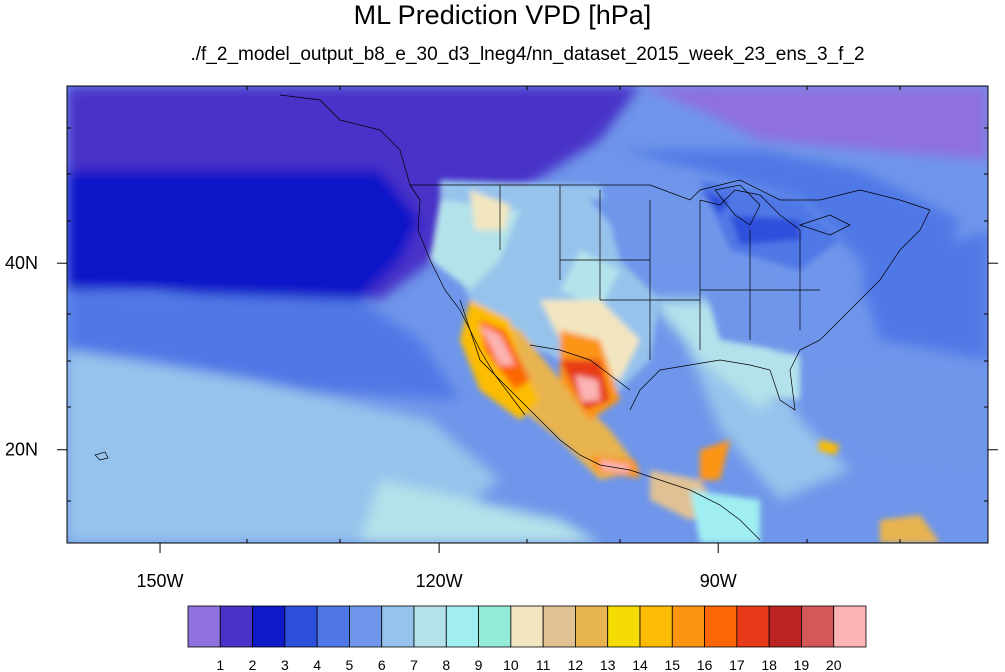 Image resolution: width=1005 pixels, height=672 pixels. I want to click on colorbar-label: 5, so click(350, 664).